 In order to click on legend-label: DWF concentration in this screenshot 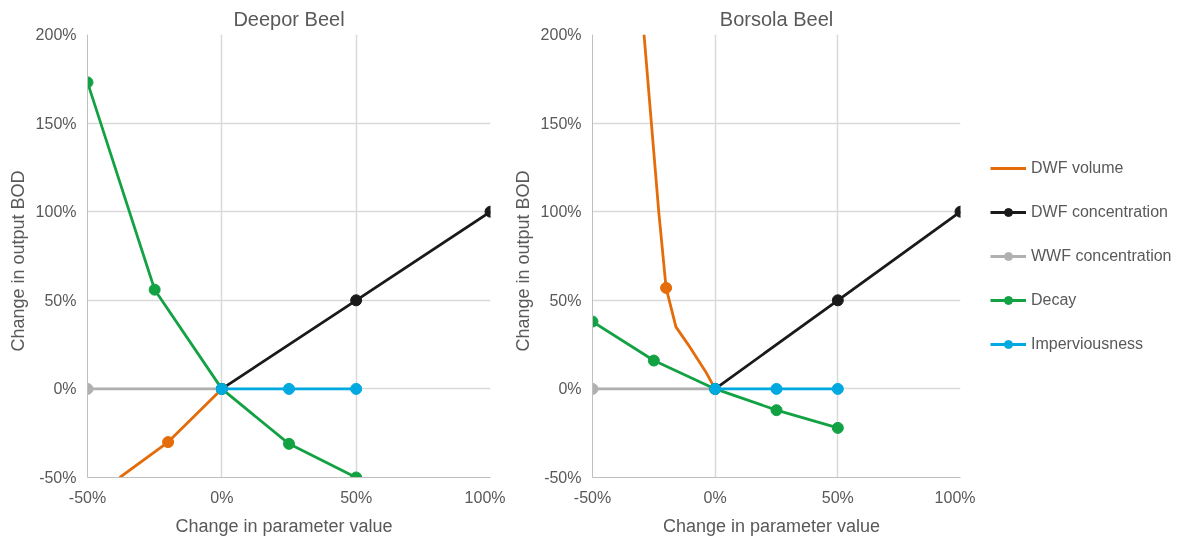, I will do `click(1099, 211)`.